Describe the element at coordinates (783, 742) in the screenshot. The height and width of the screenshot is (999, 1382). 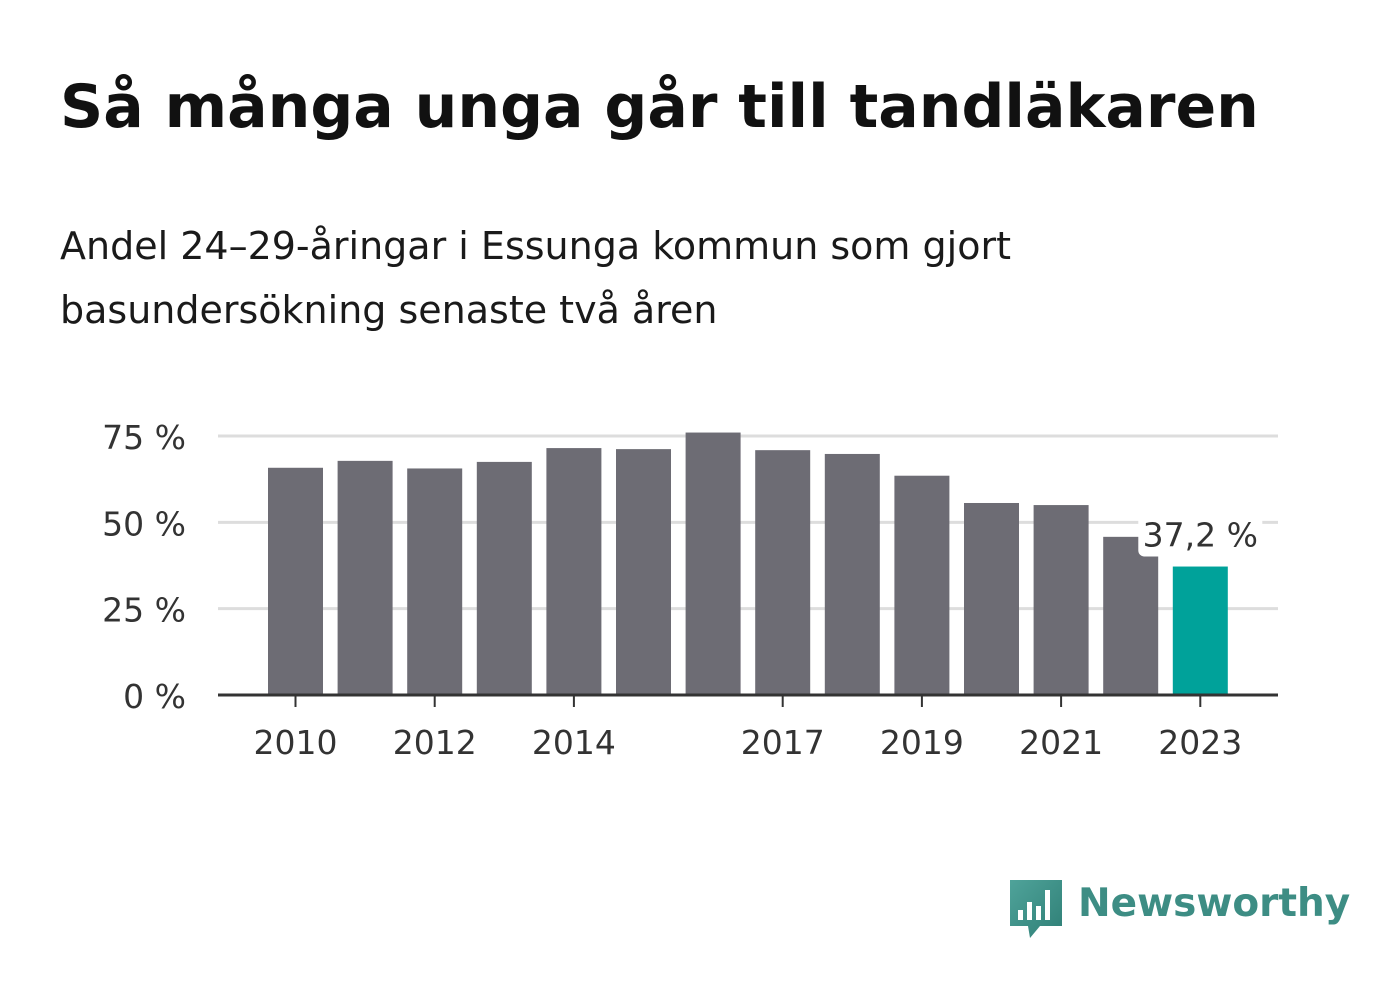
I see `x-tick-label: 2017` at that location.